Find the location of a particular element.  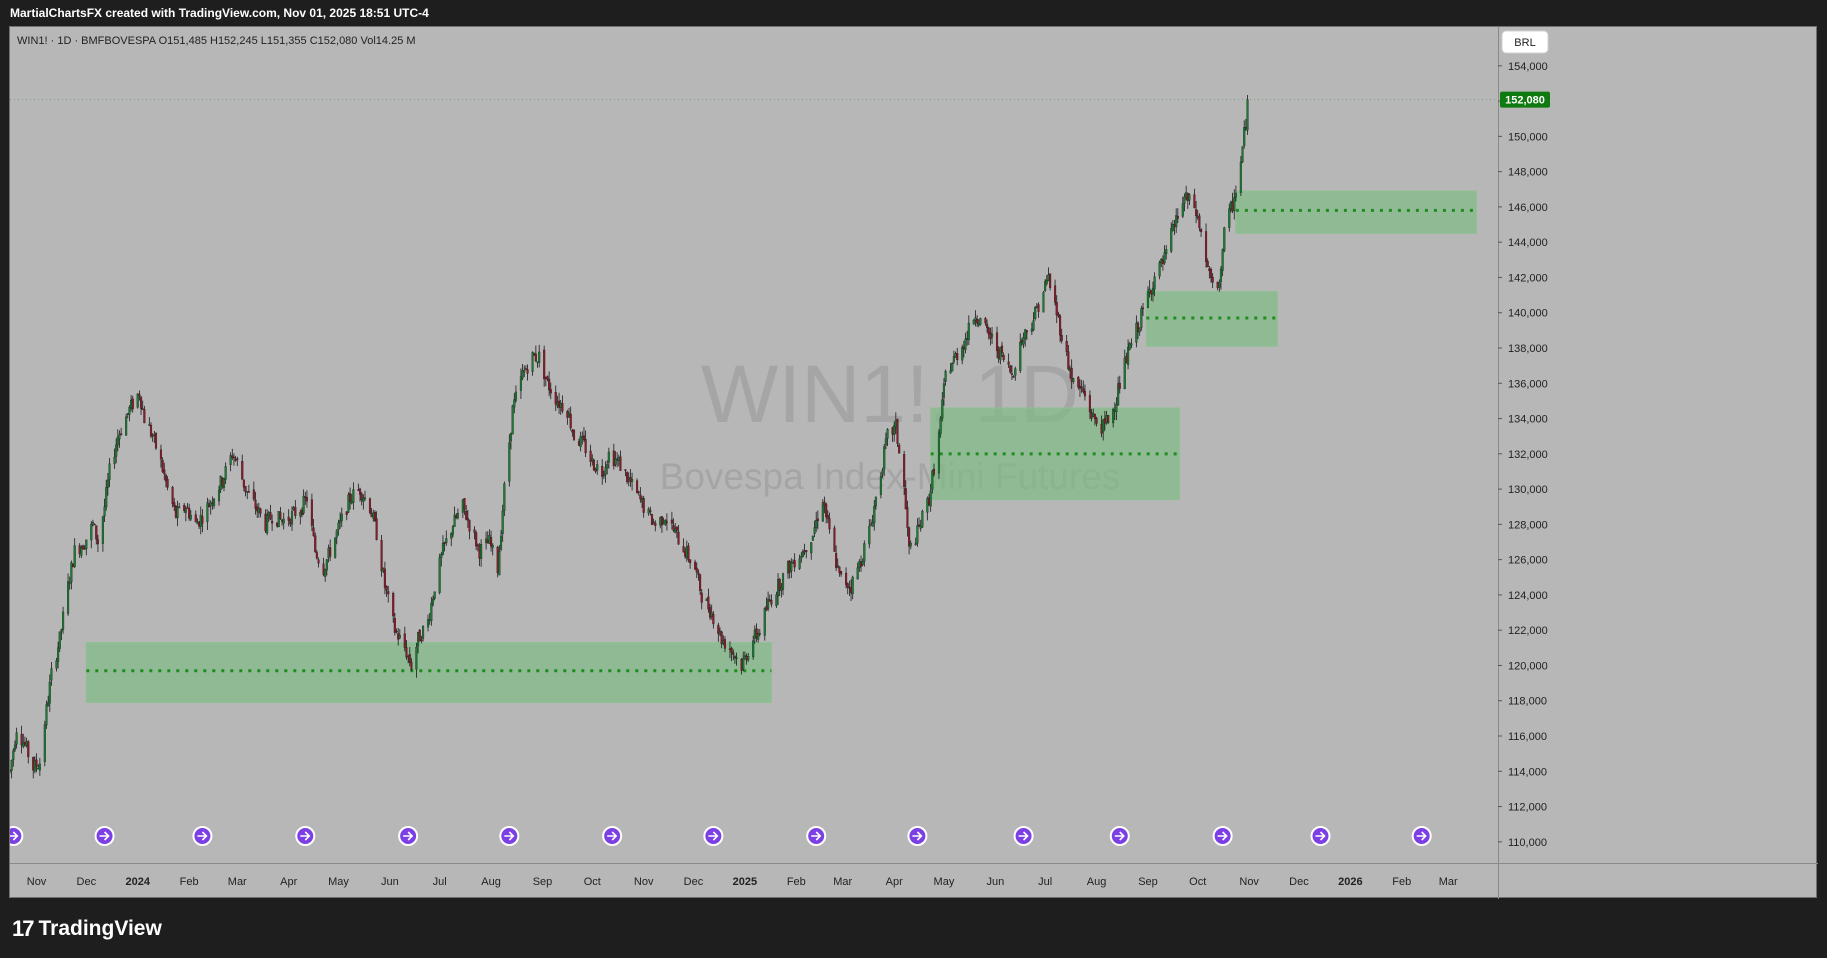

time-tick-label: May is located at coordinates (944, 882).